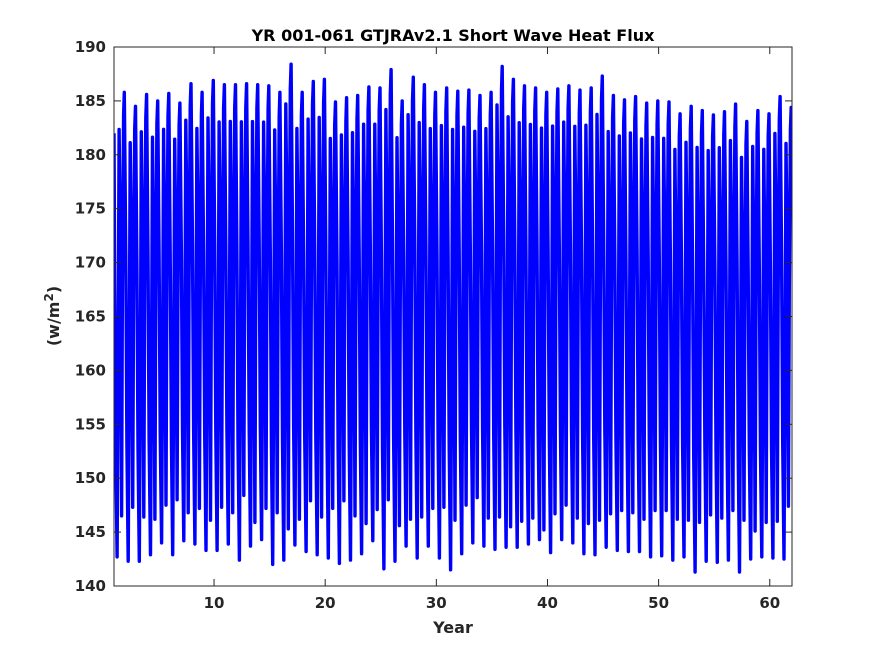  I want to click on y-axis-label: (w/m2), so click(52, 316).